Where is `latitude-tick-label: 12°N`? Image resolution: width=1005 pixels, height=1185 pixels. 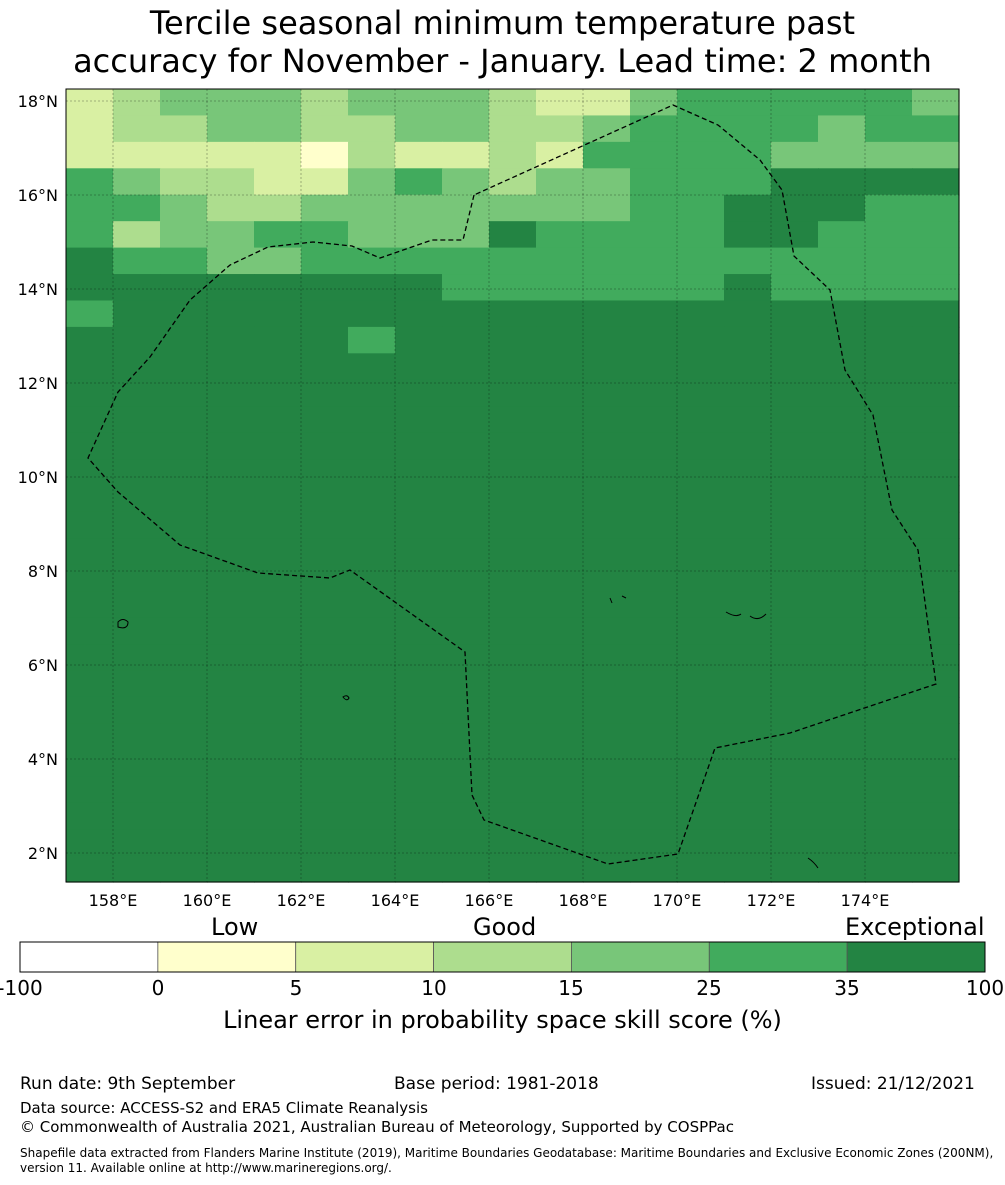 latitude-tick-label: 12°N is located at coordinates (38, 383).